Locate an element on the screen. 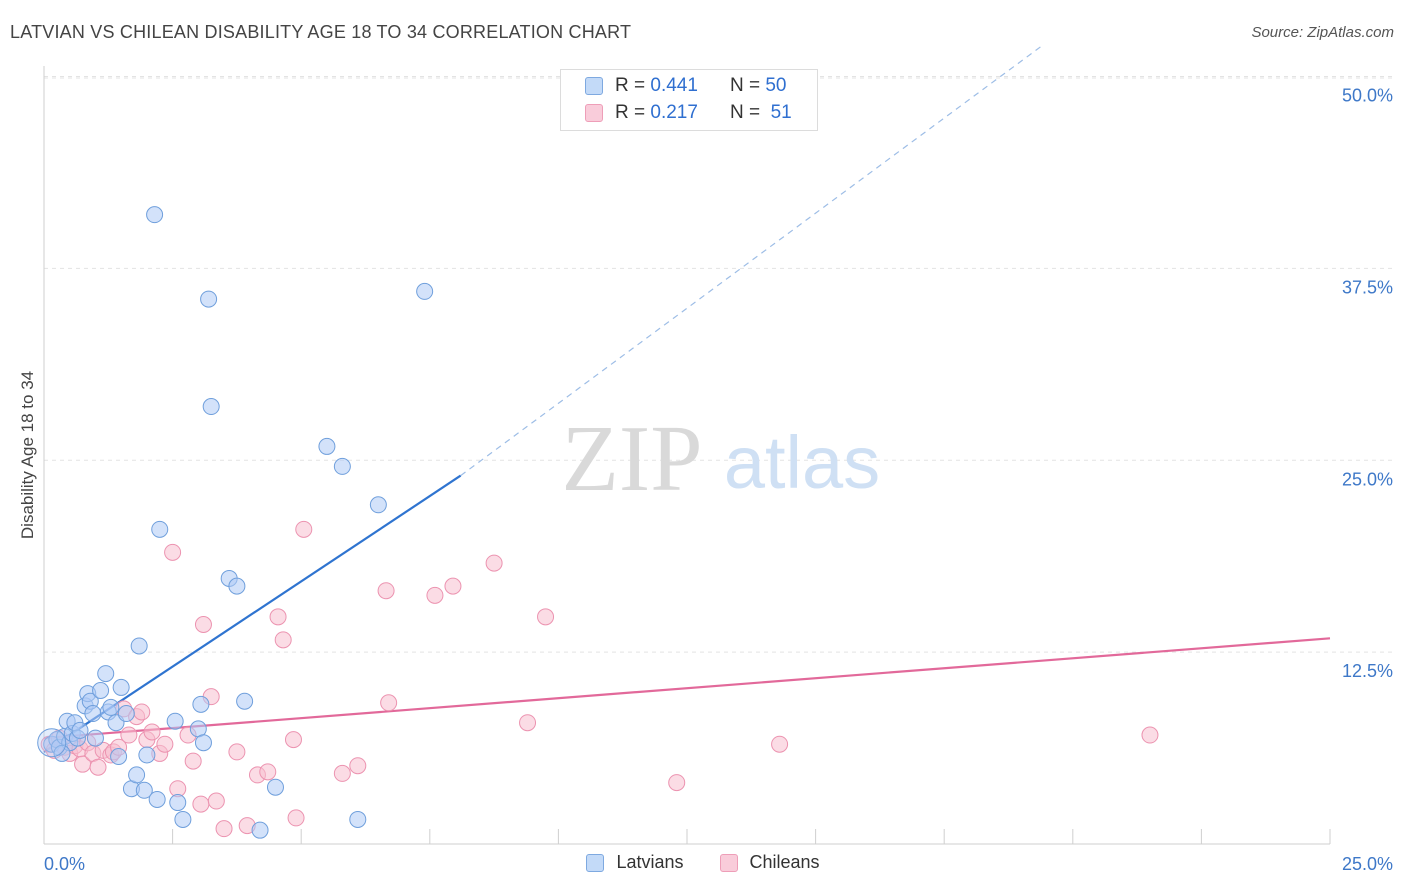 The width and height of the screenshot is (1406, 892). legend-label-chileans: Chileans is located at coordinates (784, 862).